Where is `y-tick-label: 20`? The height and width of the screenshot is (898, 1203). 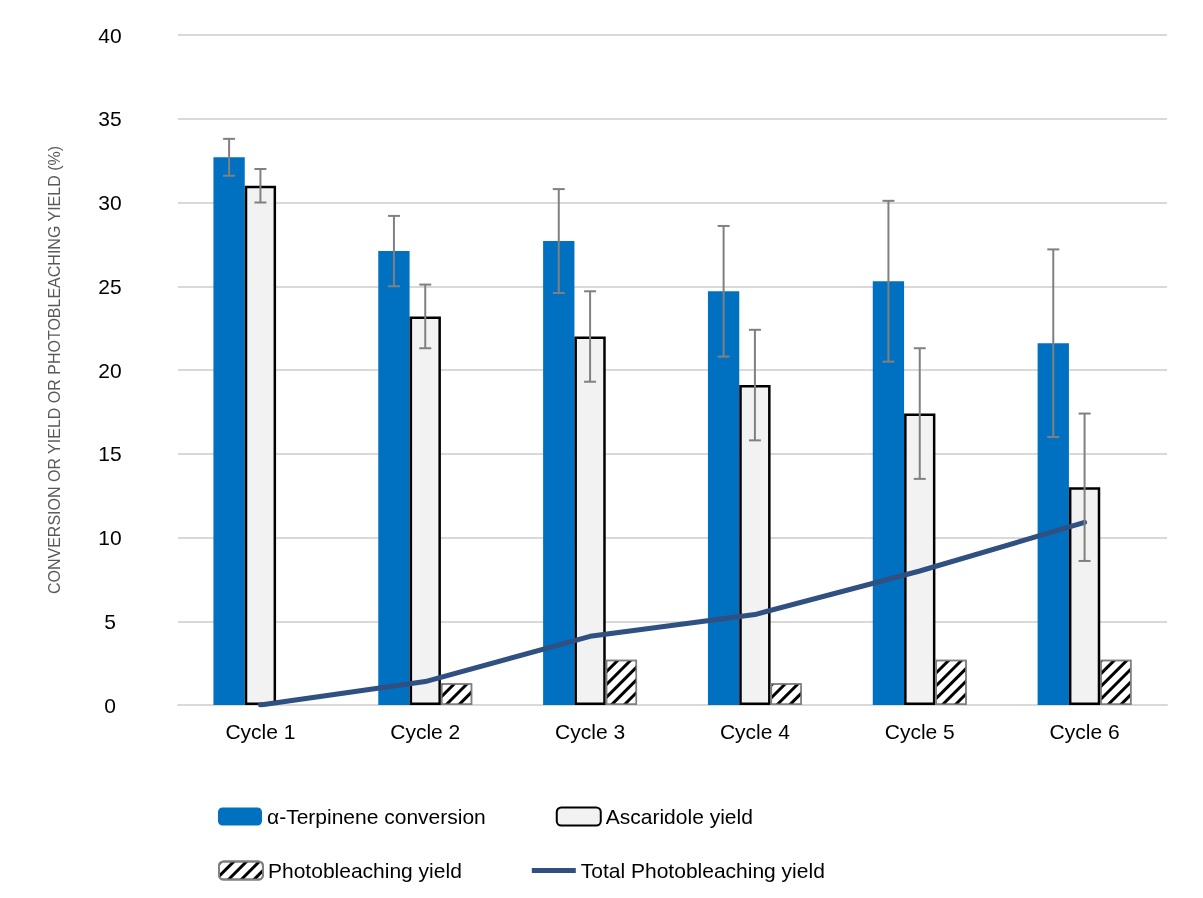 y-tick-label: 20 is located at coordinates (110, 370).